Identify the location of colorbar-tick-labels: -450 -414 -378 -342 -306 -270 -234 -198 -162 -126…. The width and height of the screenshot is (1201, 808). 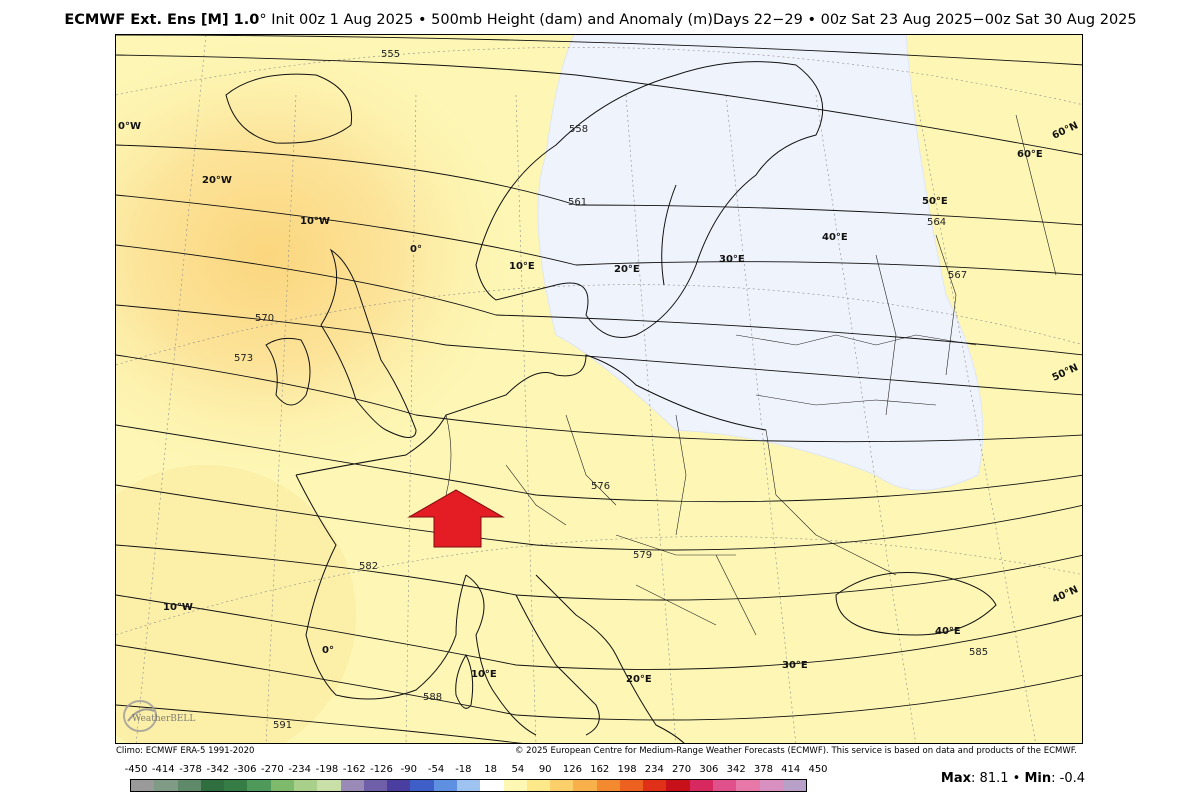
(473, 771).